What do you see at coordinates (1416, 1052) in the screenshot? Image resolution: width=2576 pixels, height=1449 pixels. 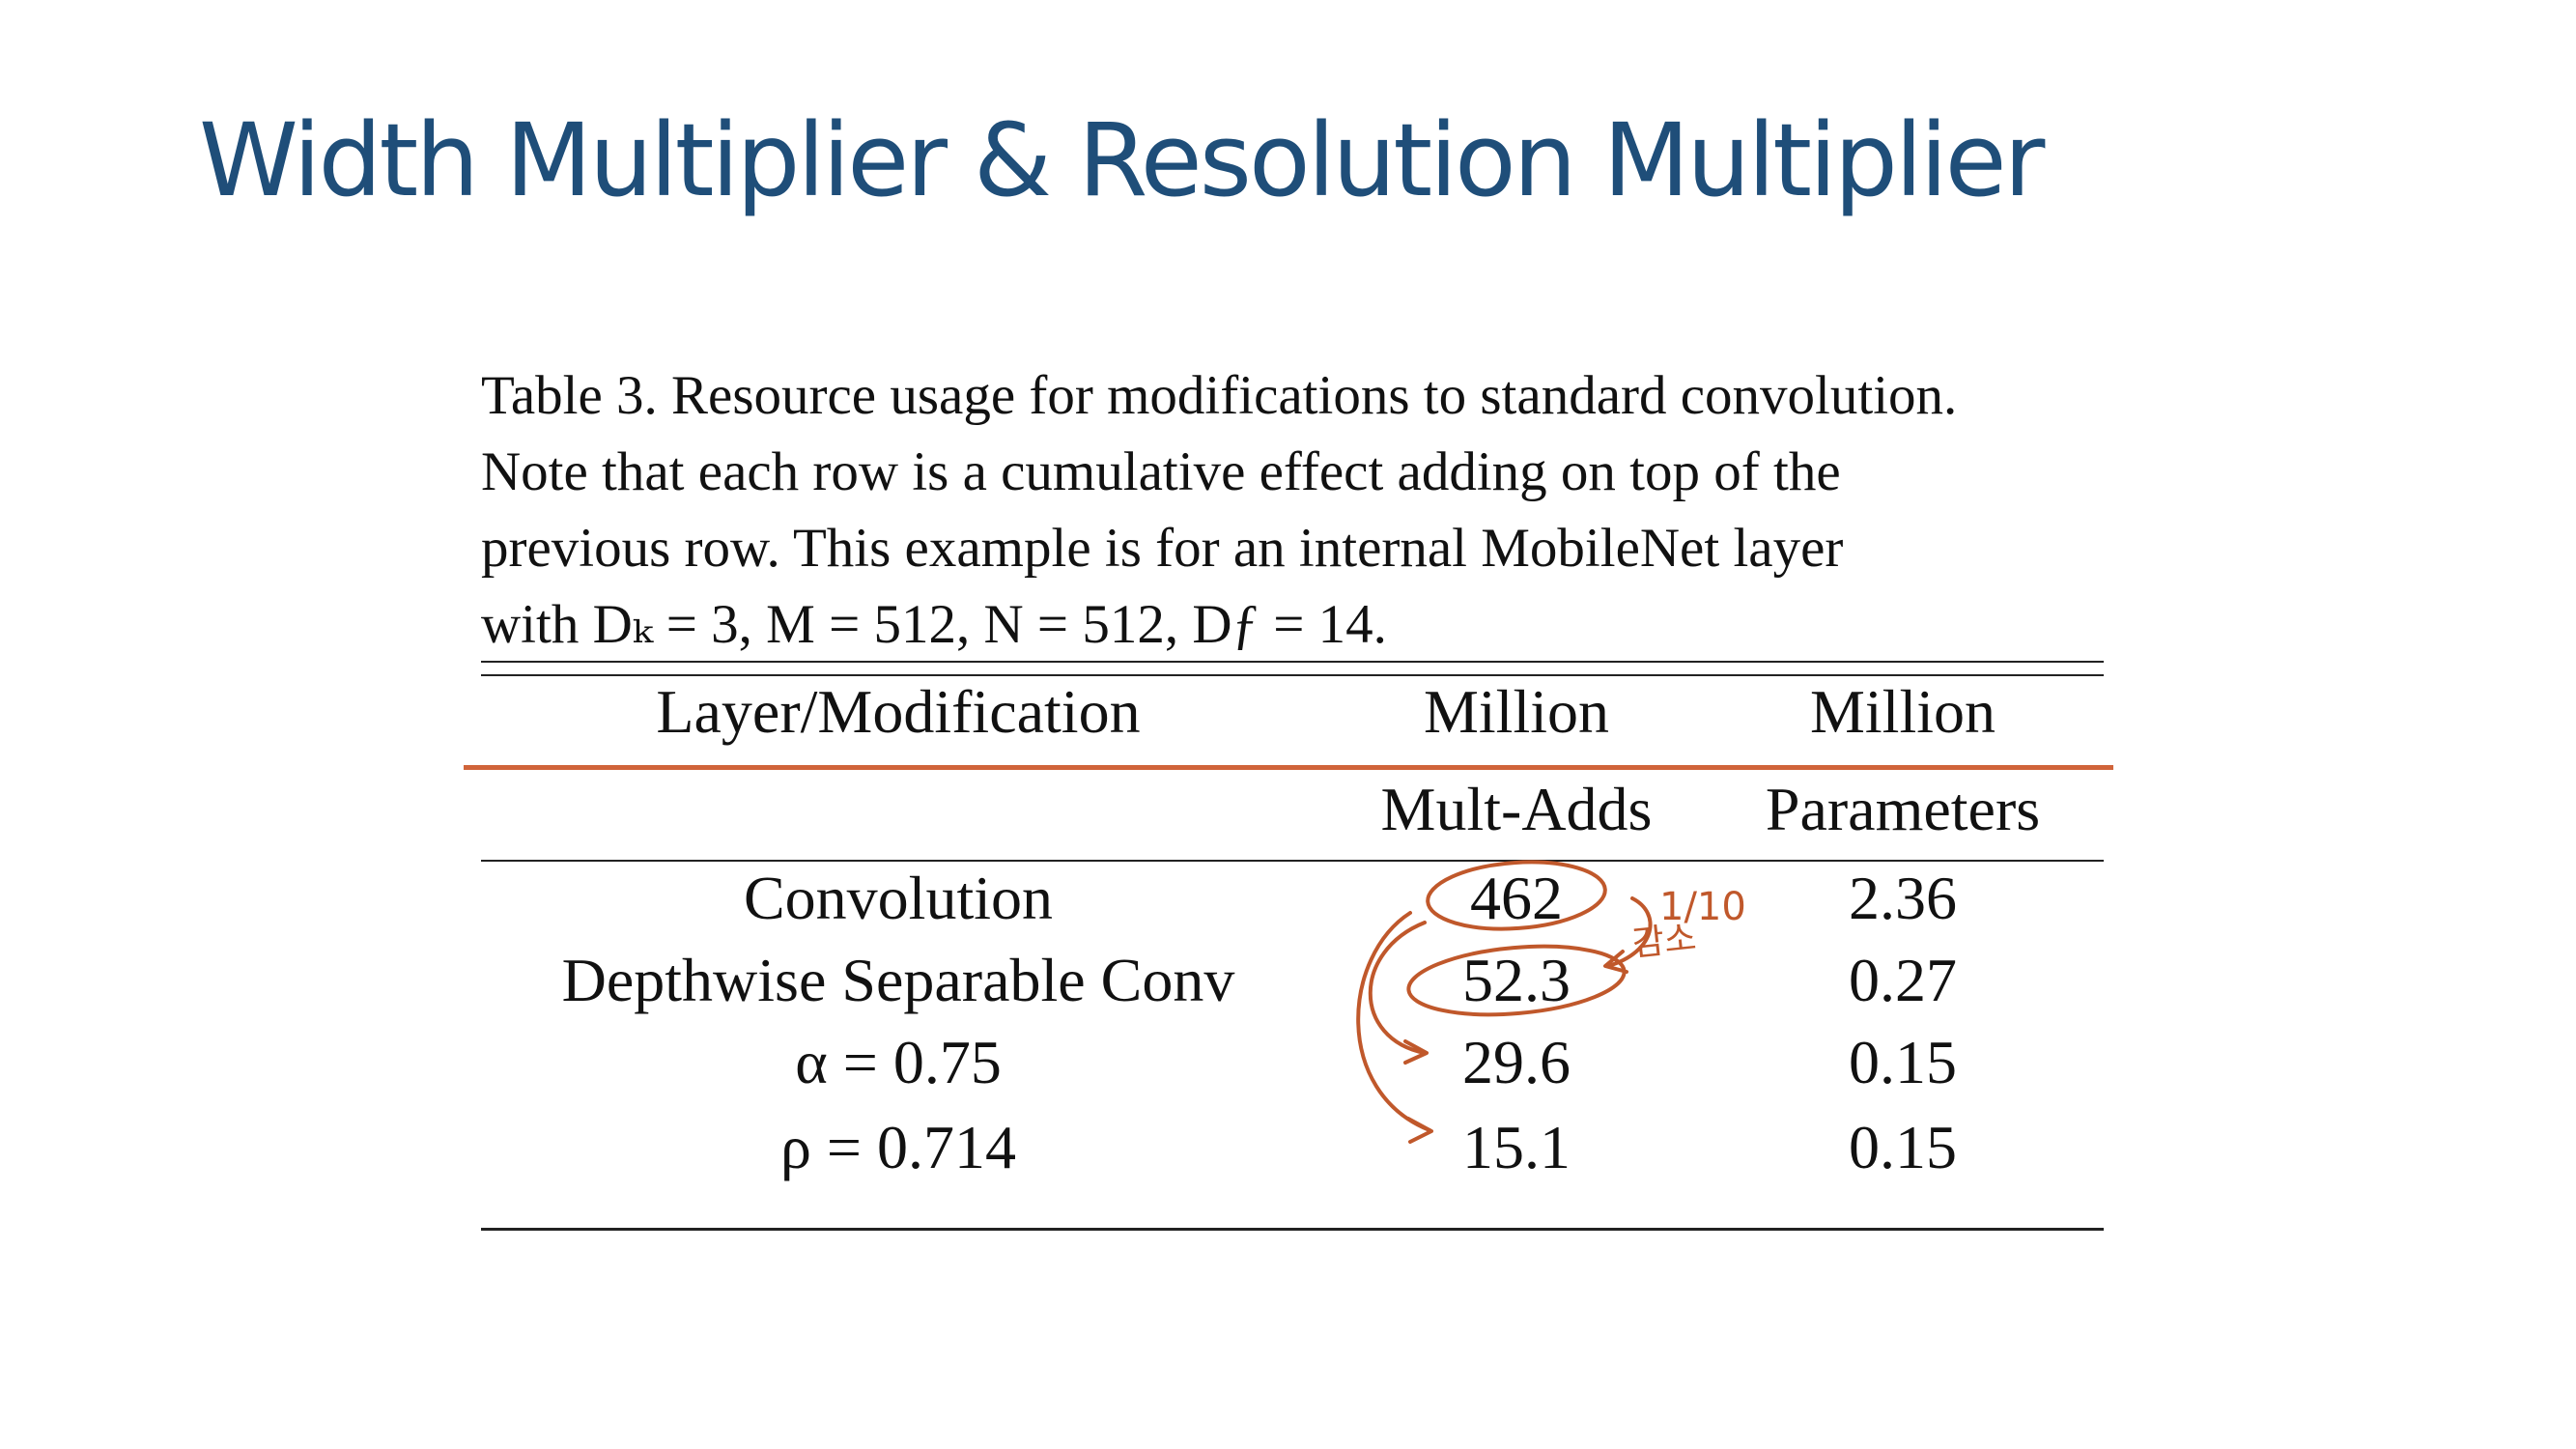 I see `curve-arrow-1-head` at bounding box center [1416, 1052].